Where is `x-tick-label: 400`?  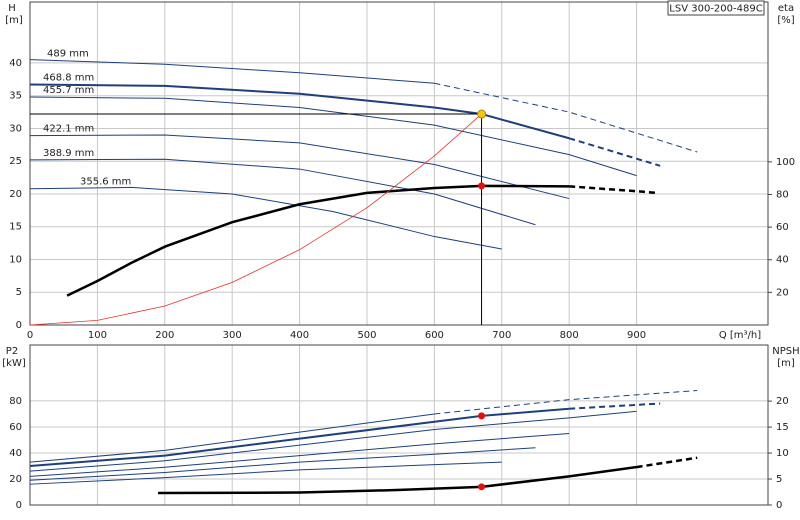
x-tick-label: 400 is located at coordinates (299, 335).